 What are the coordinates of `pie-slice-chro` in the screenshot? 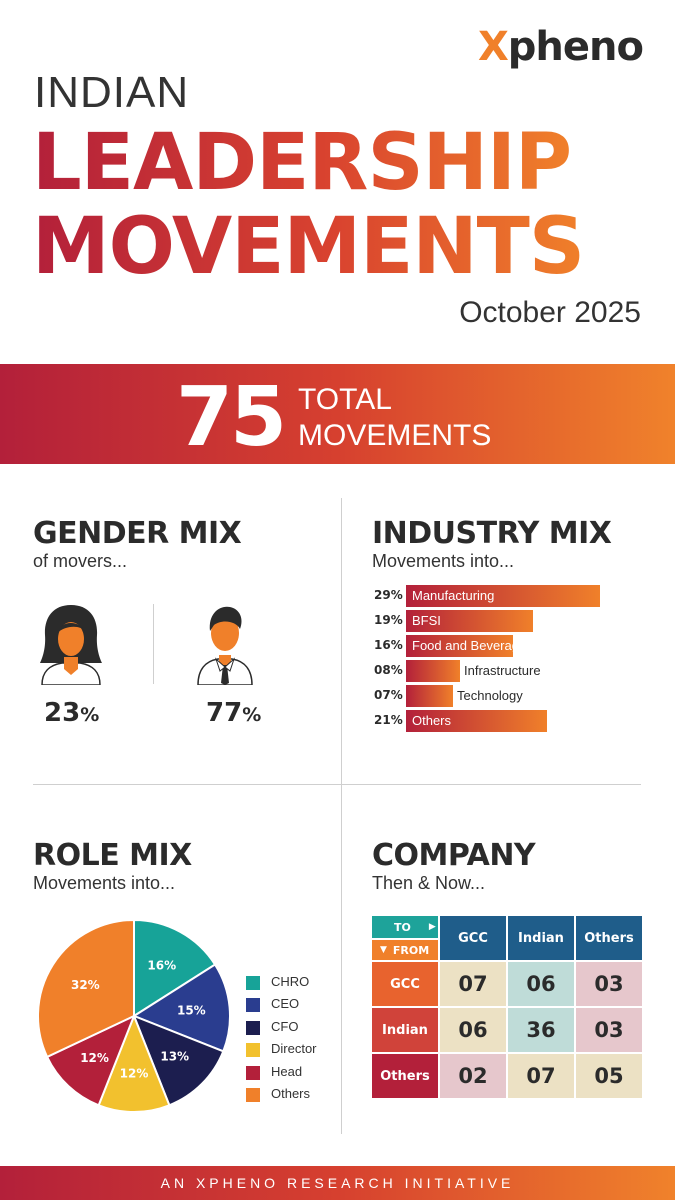 It's located at (175, 968).